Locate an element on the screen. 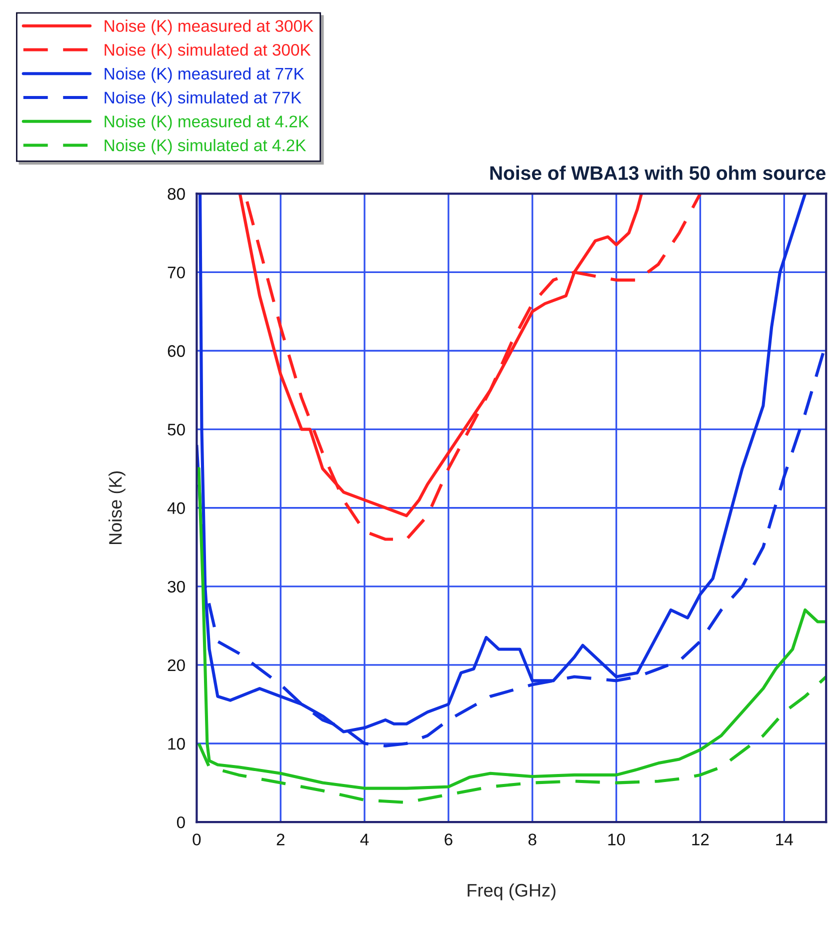 The image size is (837, 931). y-tick-label: 50 is located at coordinates (176, 430).